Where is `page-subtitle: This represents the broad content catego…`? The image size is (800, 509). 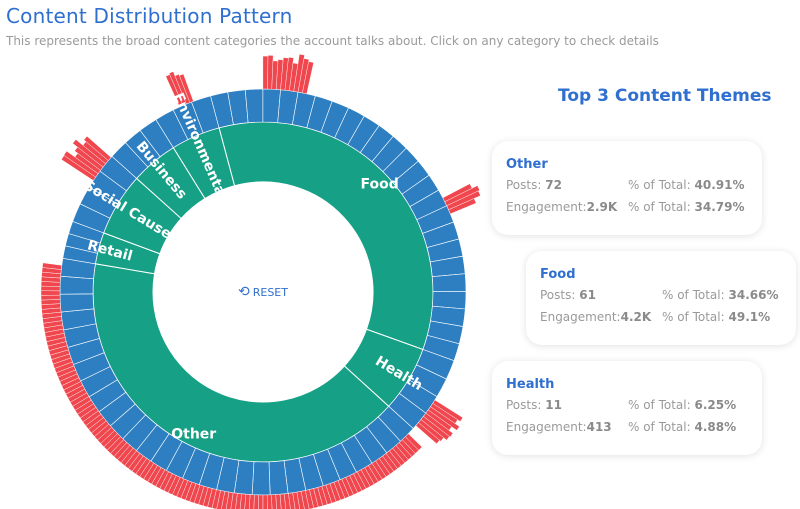
page-subtitle: This represents the broad content catego… is located at coordinates (332, 41).